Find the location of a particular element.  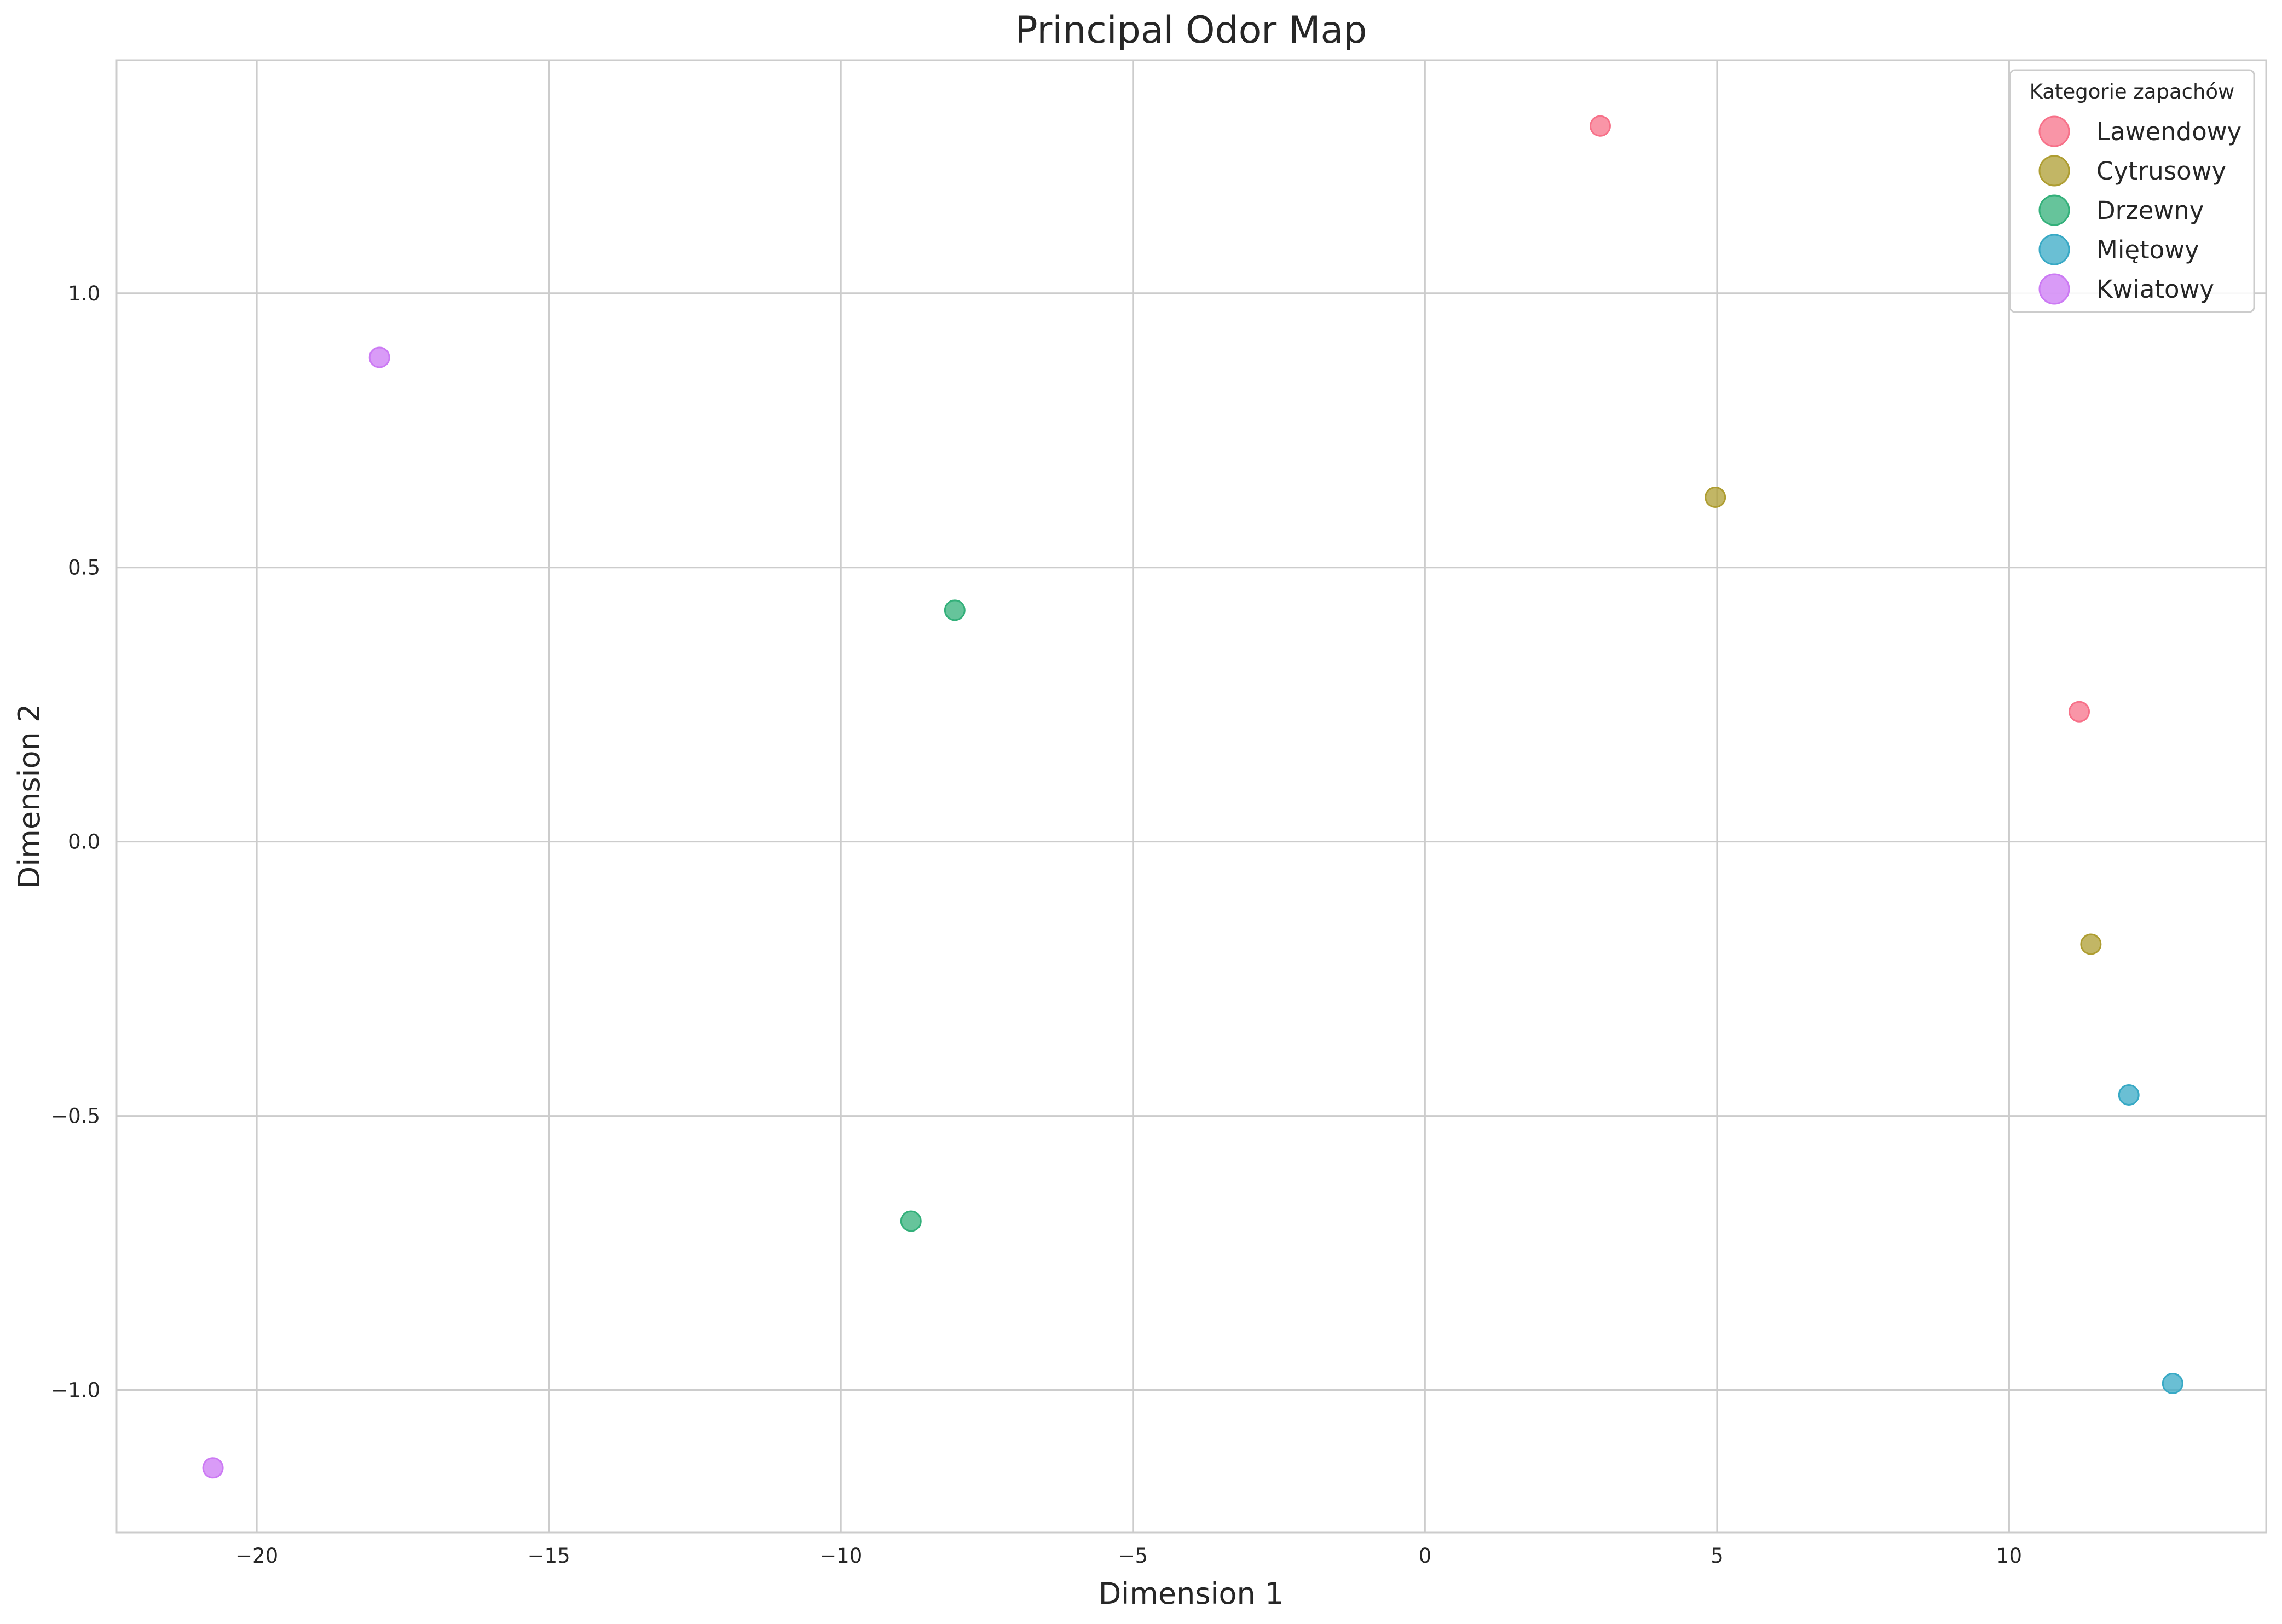

legend-label: Cytrusowy is located at coordinates (2161, 171).